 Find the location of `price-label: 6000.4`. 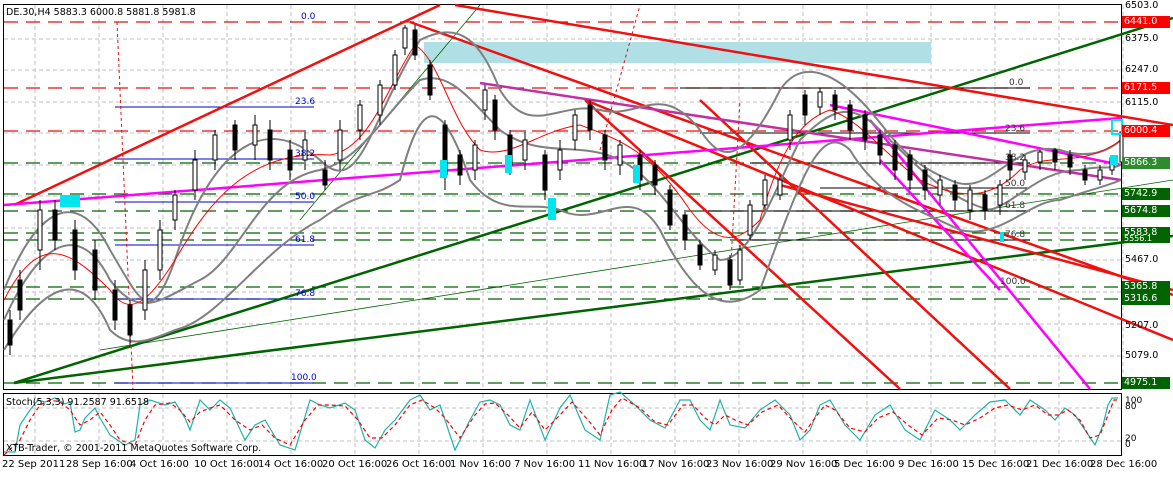

price-label: 6000.4 is located at coordinates (1146, 131).